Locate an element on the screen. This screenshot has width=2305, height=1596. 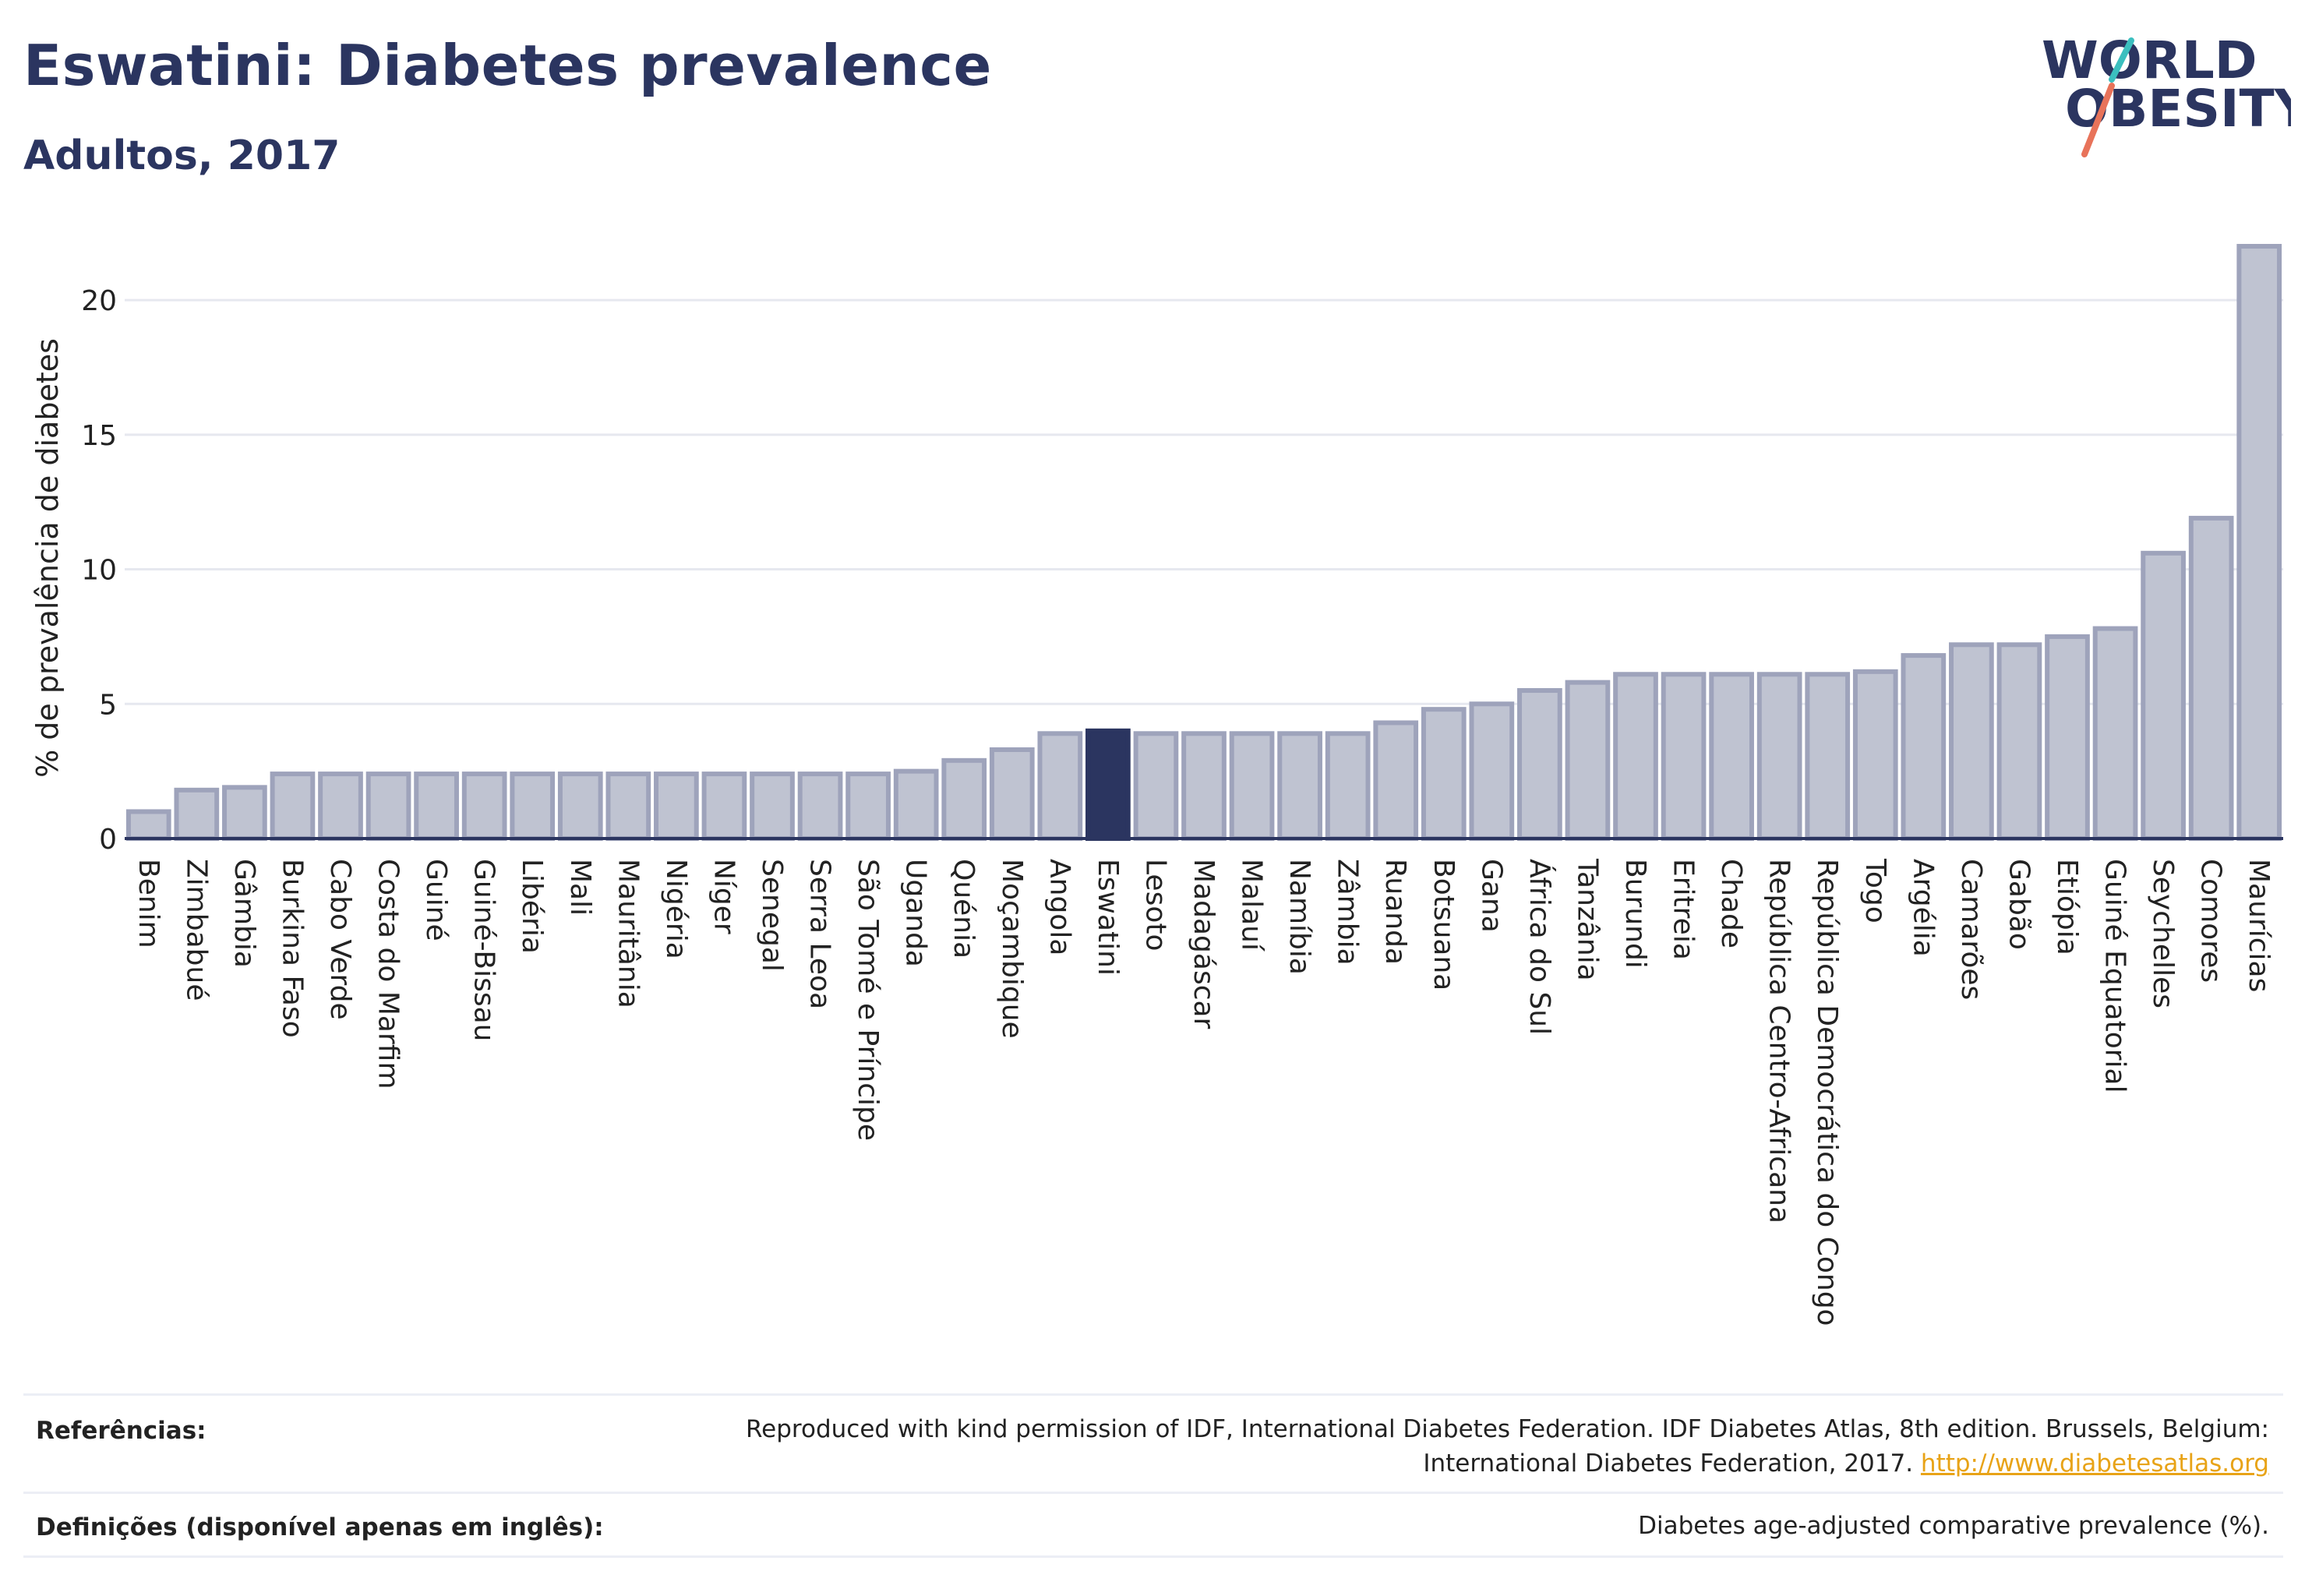
x-tick-label: Seychelles is located at coordinates (2163, 933).